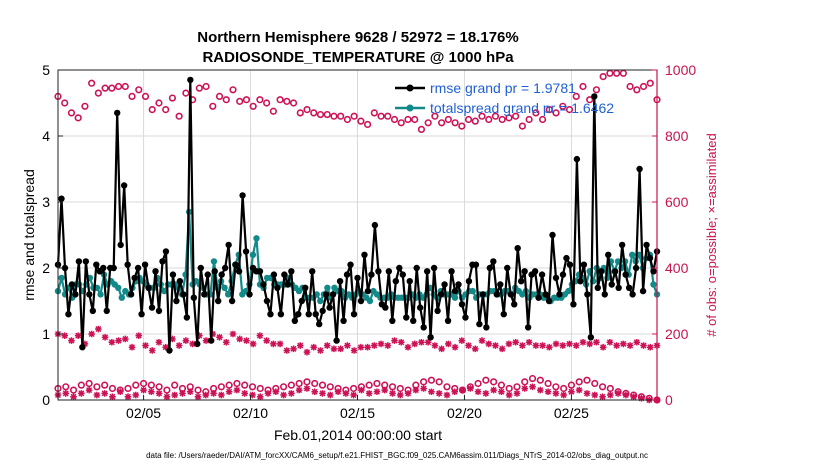 Image resolution: width=830 pixels, height=470 pixels. Describe the element at coordinates (46, 70) in the screenshot. I see `y-tick-label: 5` at that location.